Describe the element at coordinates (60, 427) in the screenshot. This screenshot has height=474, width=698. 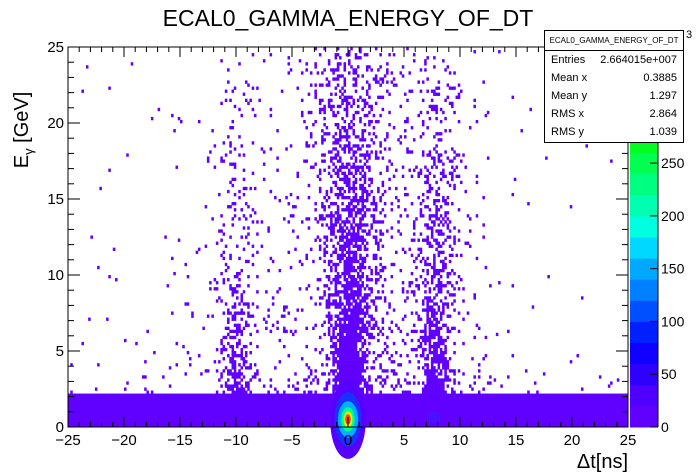
I see `y-tick-label: 0` at that location.